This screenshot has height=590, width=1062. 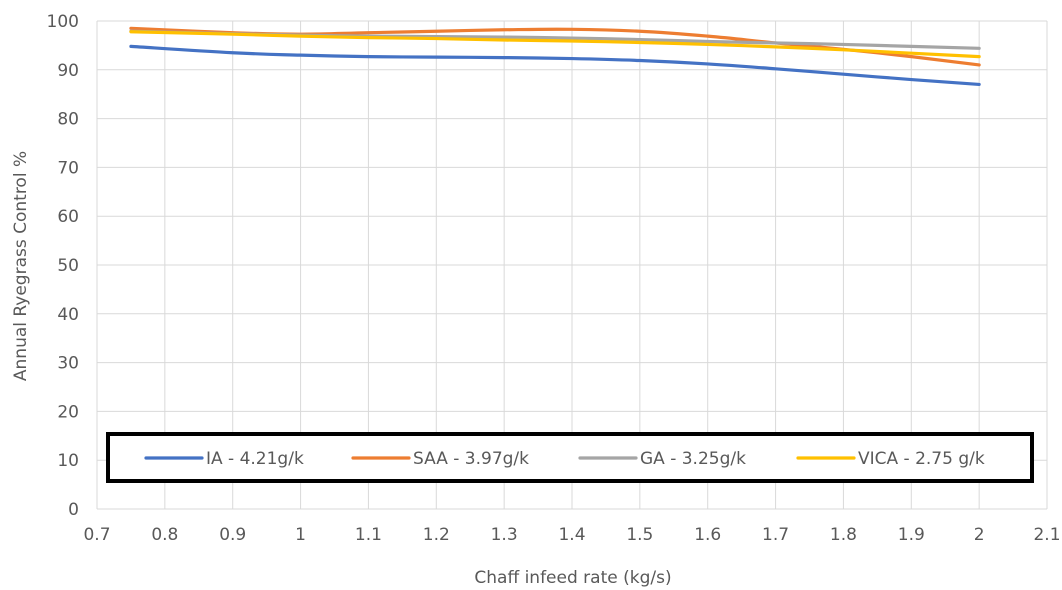 I want to click on y-tick-label: 10, so click(x=68, y=461).